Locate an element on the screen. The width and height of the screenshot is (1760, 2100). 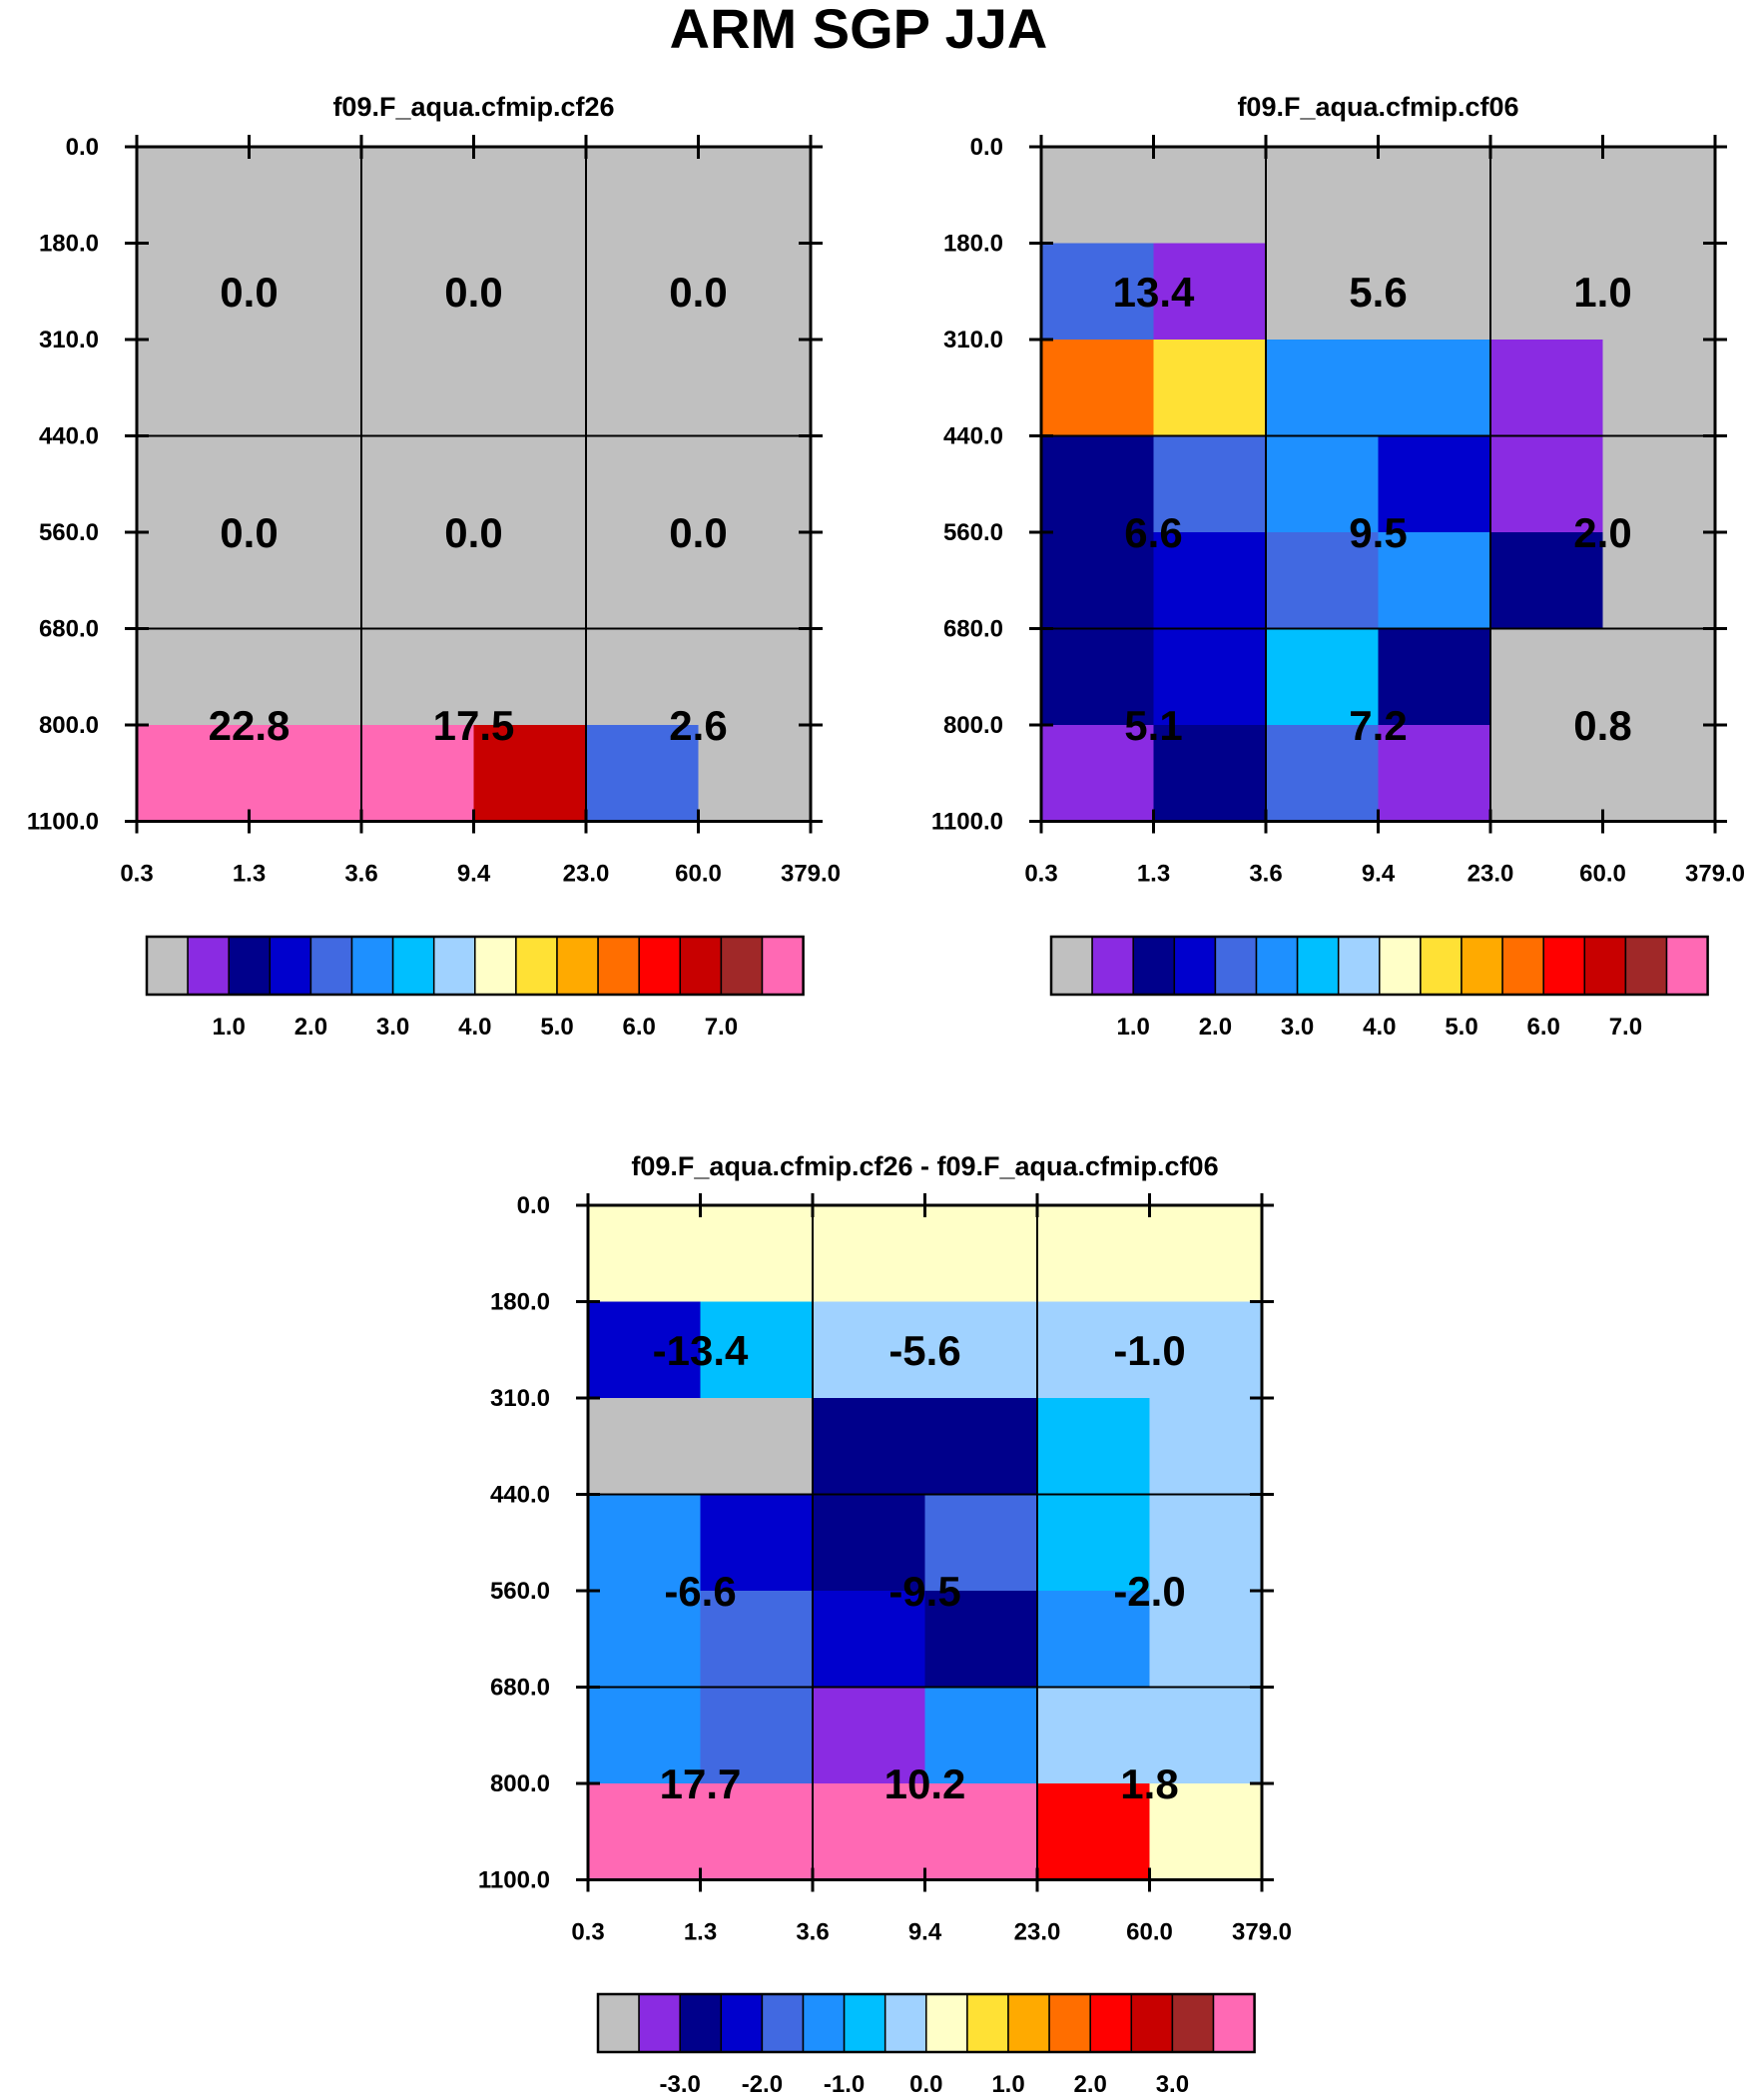
colorbar-label: 2.0 is located at coordinates (310, 1027).